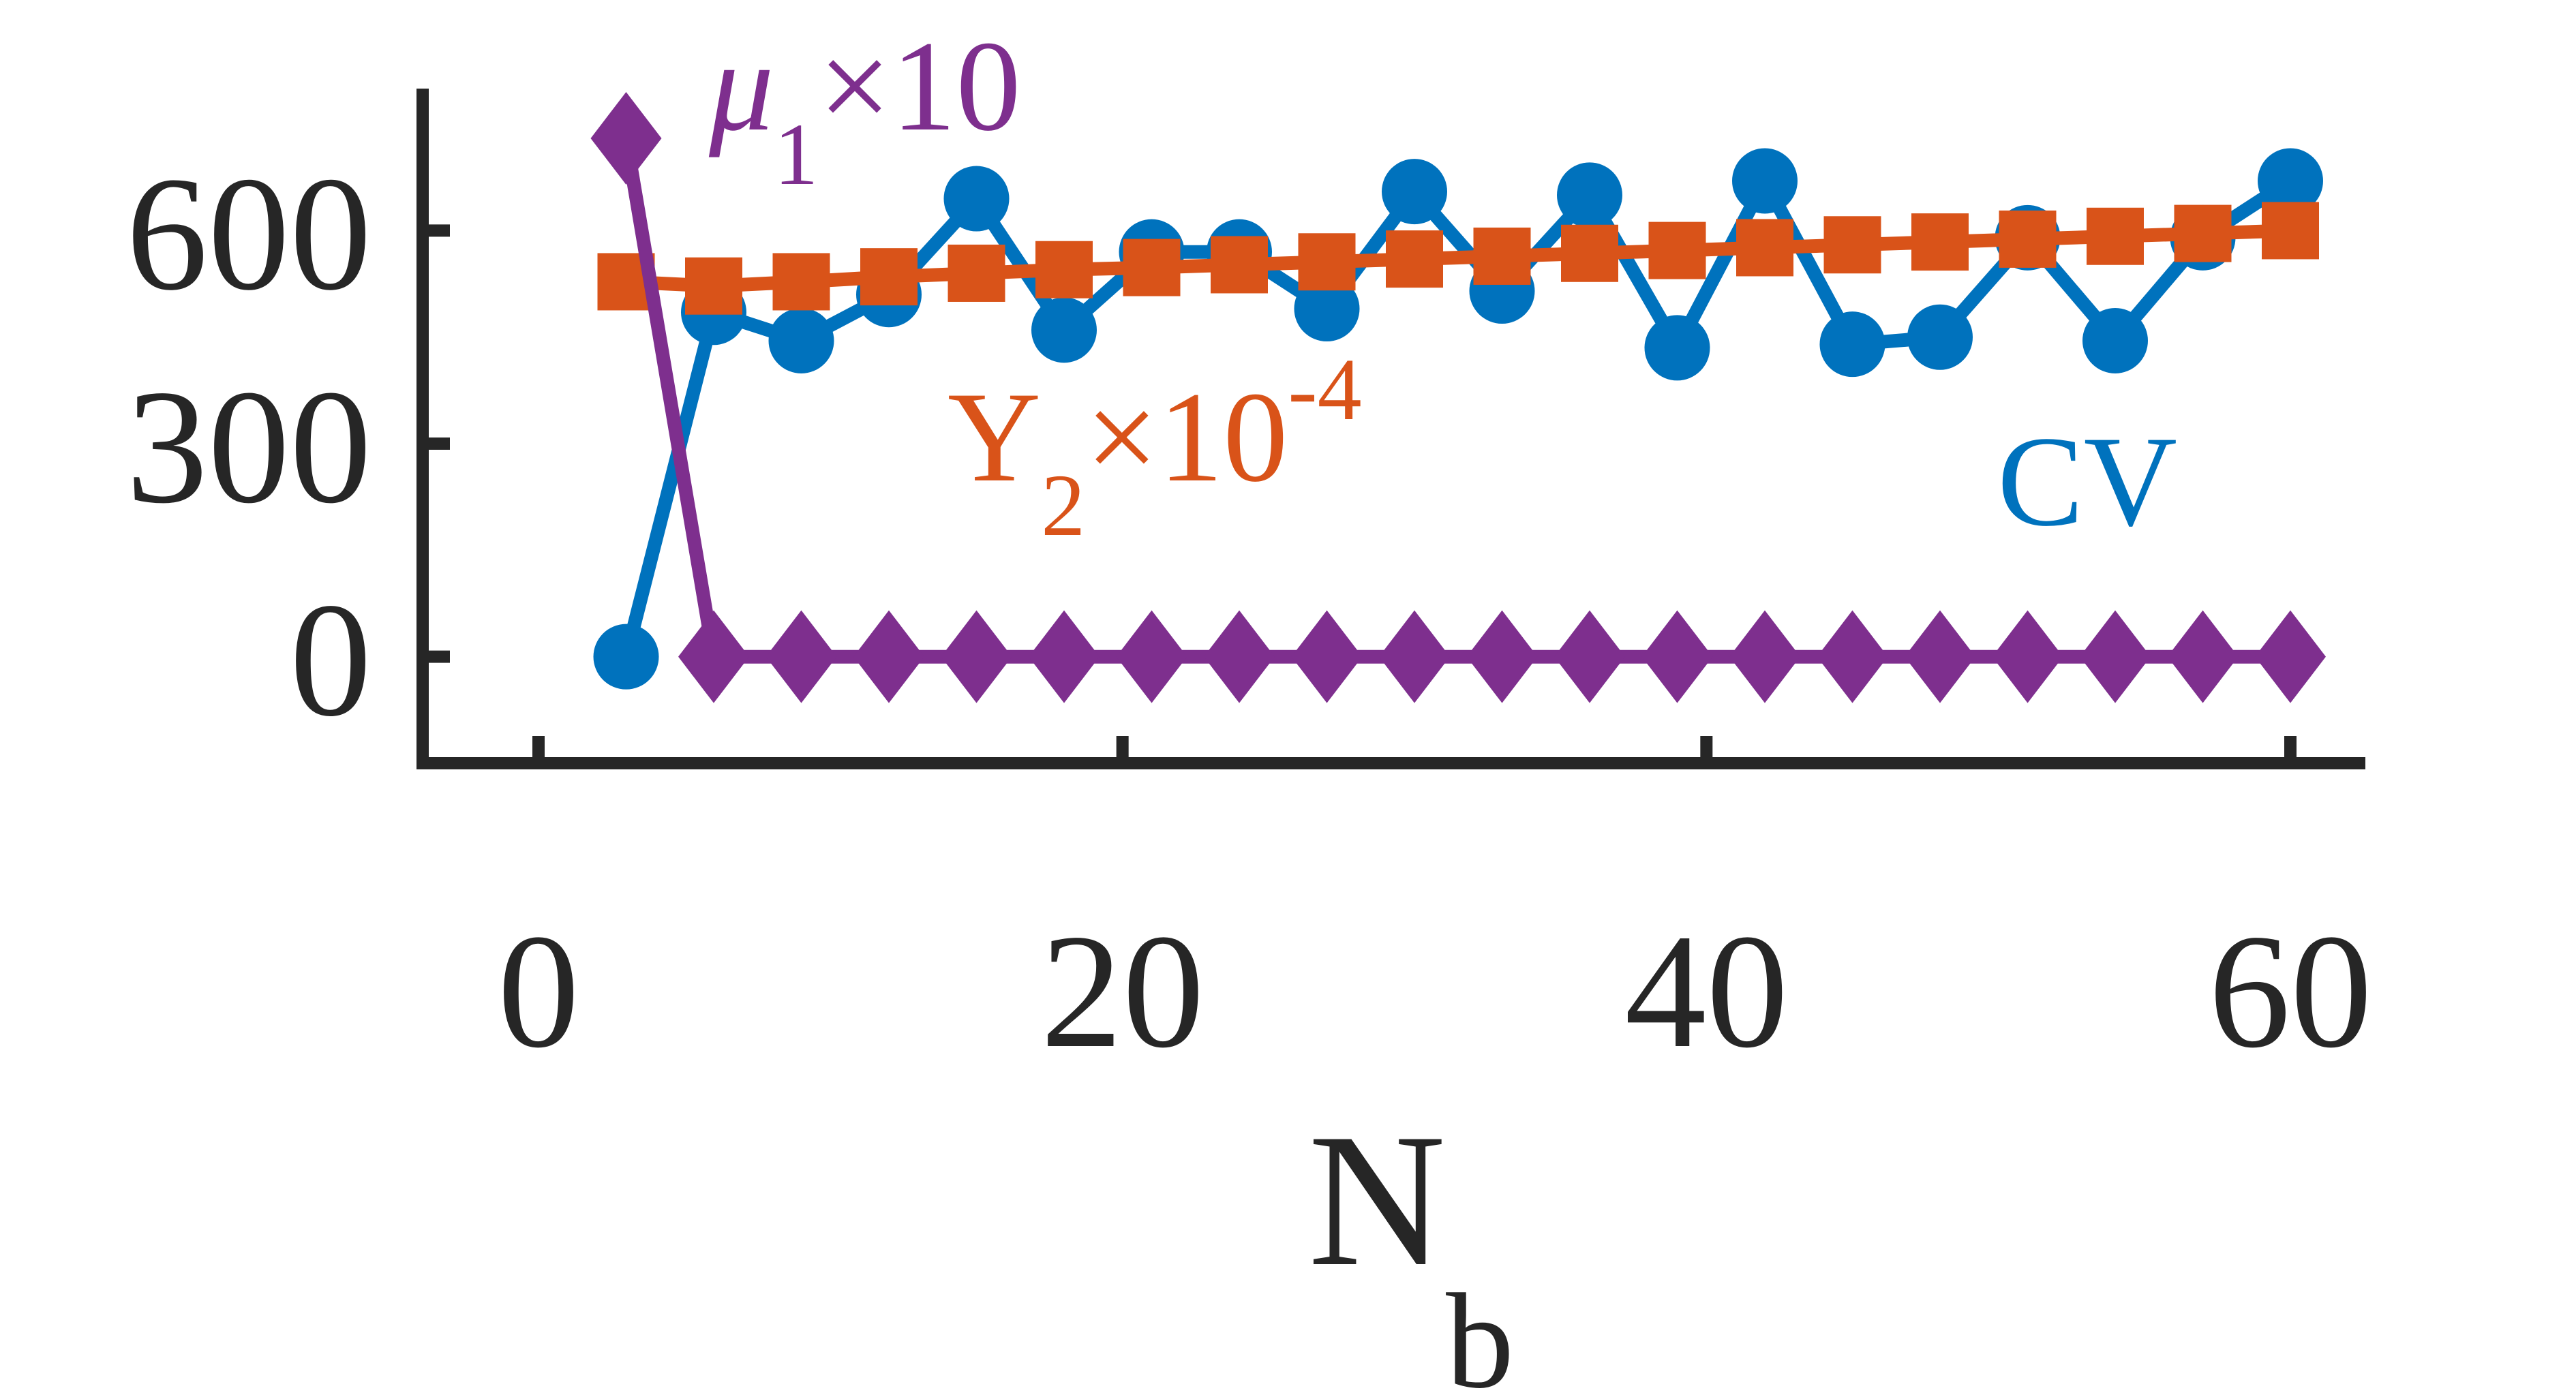 Image resolution: width=2576 pixels, height=1397 pixels. Describe the element at coordinates (249, 233) in the screenshot. I see `y-tick-label-2: 600` at that location.